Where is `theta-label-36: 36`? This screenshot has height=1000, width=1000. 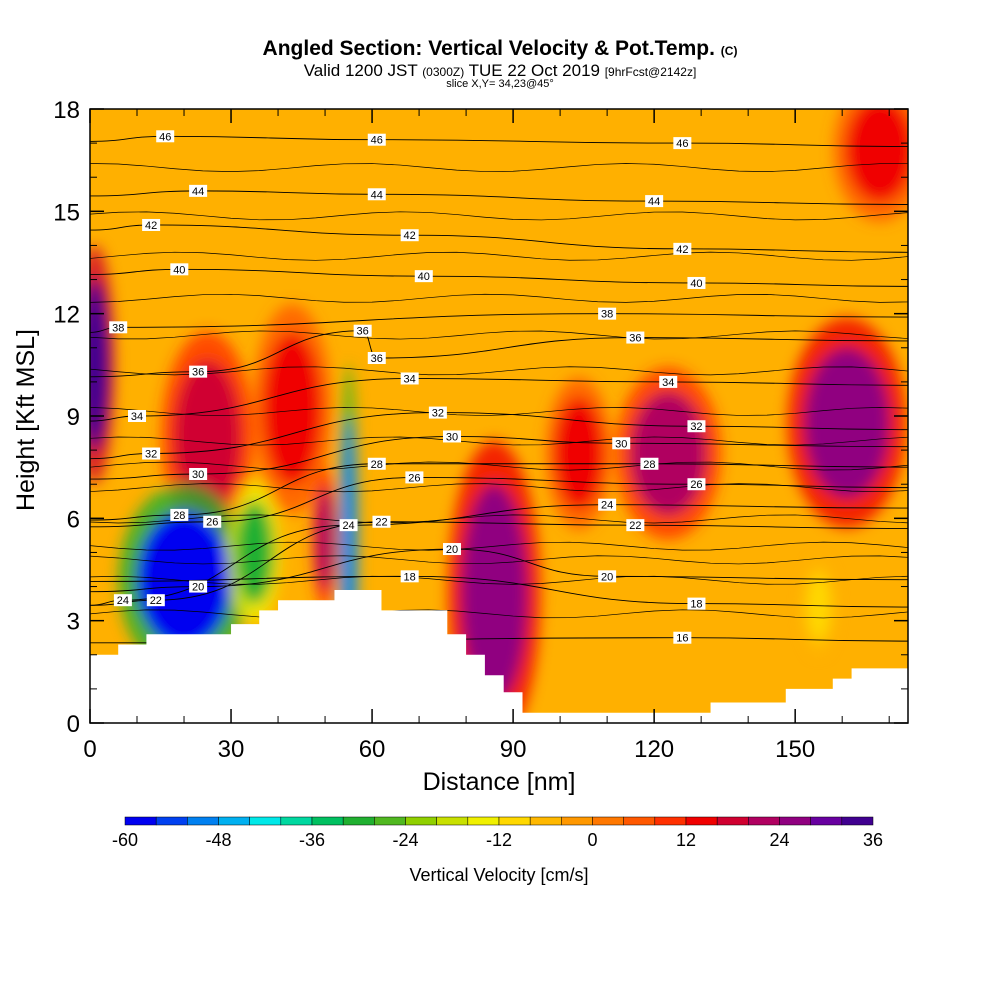
theta-label-36: 36 is located at coordinates (198, 373).